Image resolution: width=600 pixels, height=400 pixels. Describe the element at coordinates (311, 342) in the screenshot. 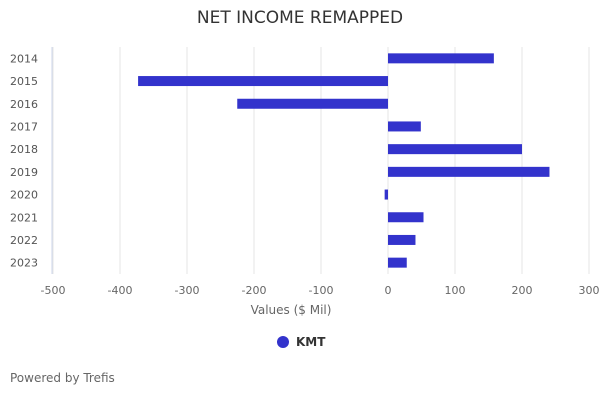

I see `legend-label: KMT` at that location.